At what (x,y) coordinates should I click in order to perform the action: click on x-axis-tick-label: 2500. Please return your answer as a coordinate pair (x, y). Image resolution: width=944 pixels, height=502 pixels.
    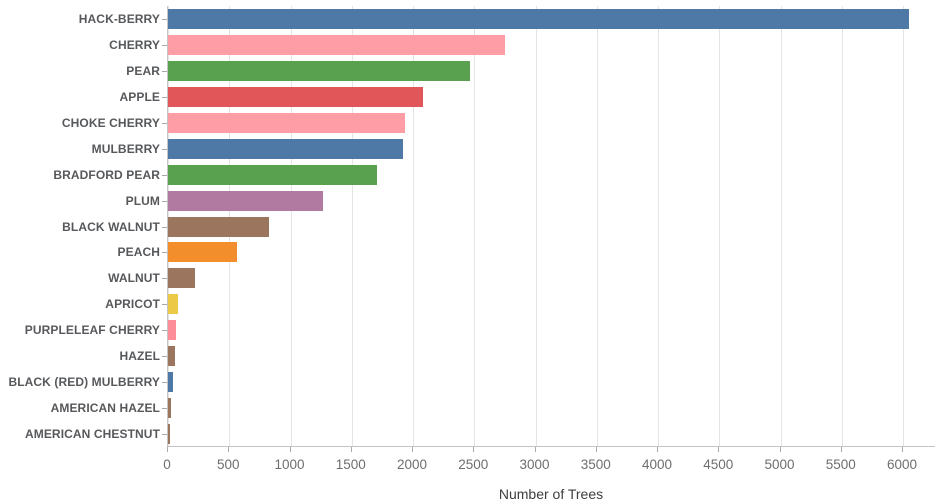
    Looking at the image, I should click on (473, 464).